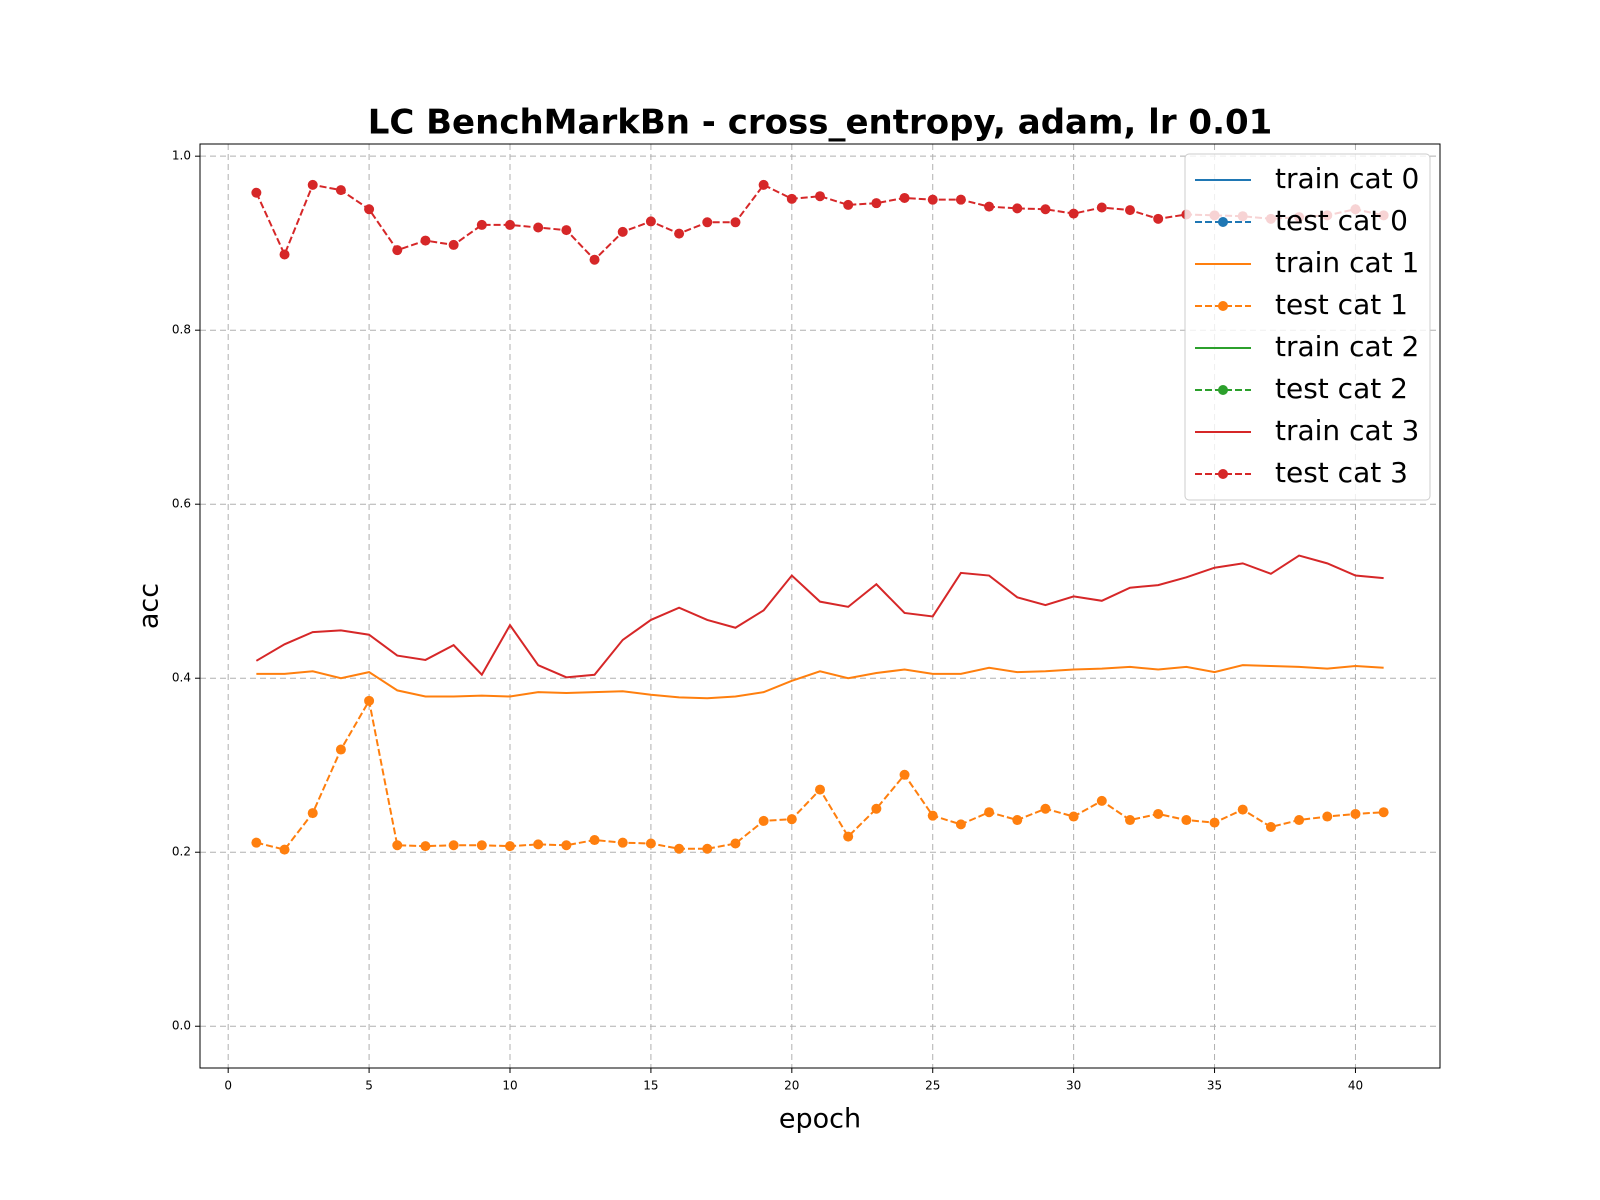  Describe the element at coordinates (181, 678) in the screenshot. I see `y-tick-label: 0.4` at that location.